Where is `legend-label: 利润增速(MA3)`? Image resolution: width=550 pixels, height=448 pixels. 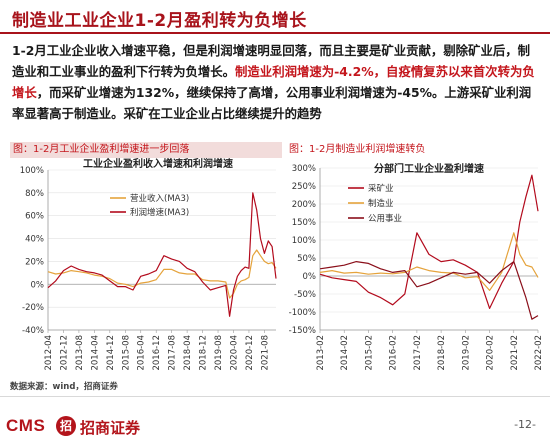 legend-label: 利润增速(MA3) is located at coordinates (159, 212).